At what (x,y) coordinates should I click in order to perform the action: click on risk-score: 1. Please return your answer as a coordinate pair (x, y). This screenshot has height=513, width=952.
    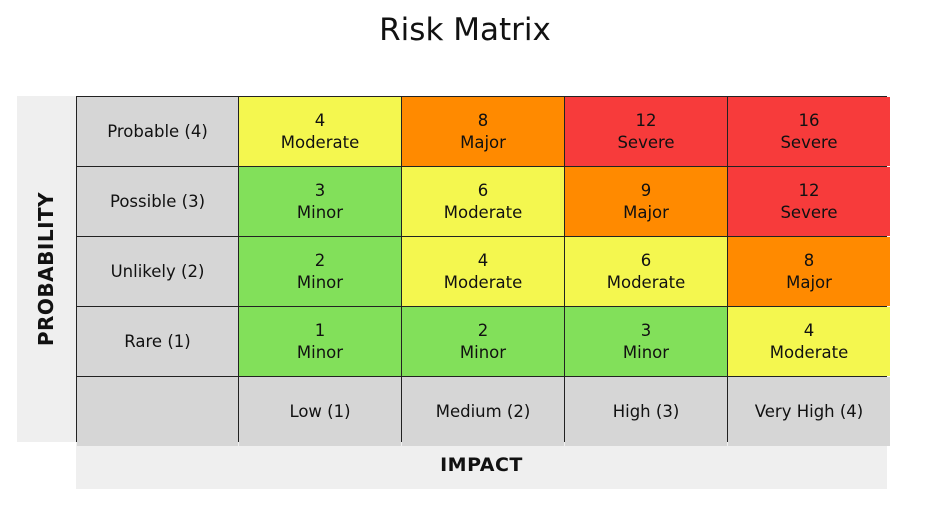
    Looking at the image, I should click on (320, 330).